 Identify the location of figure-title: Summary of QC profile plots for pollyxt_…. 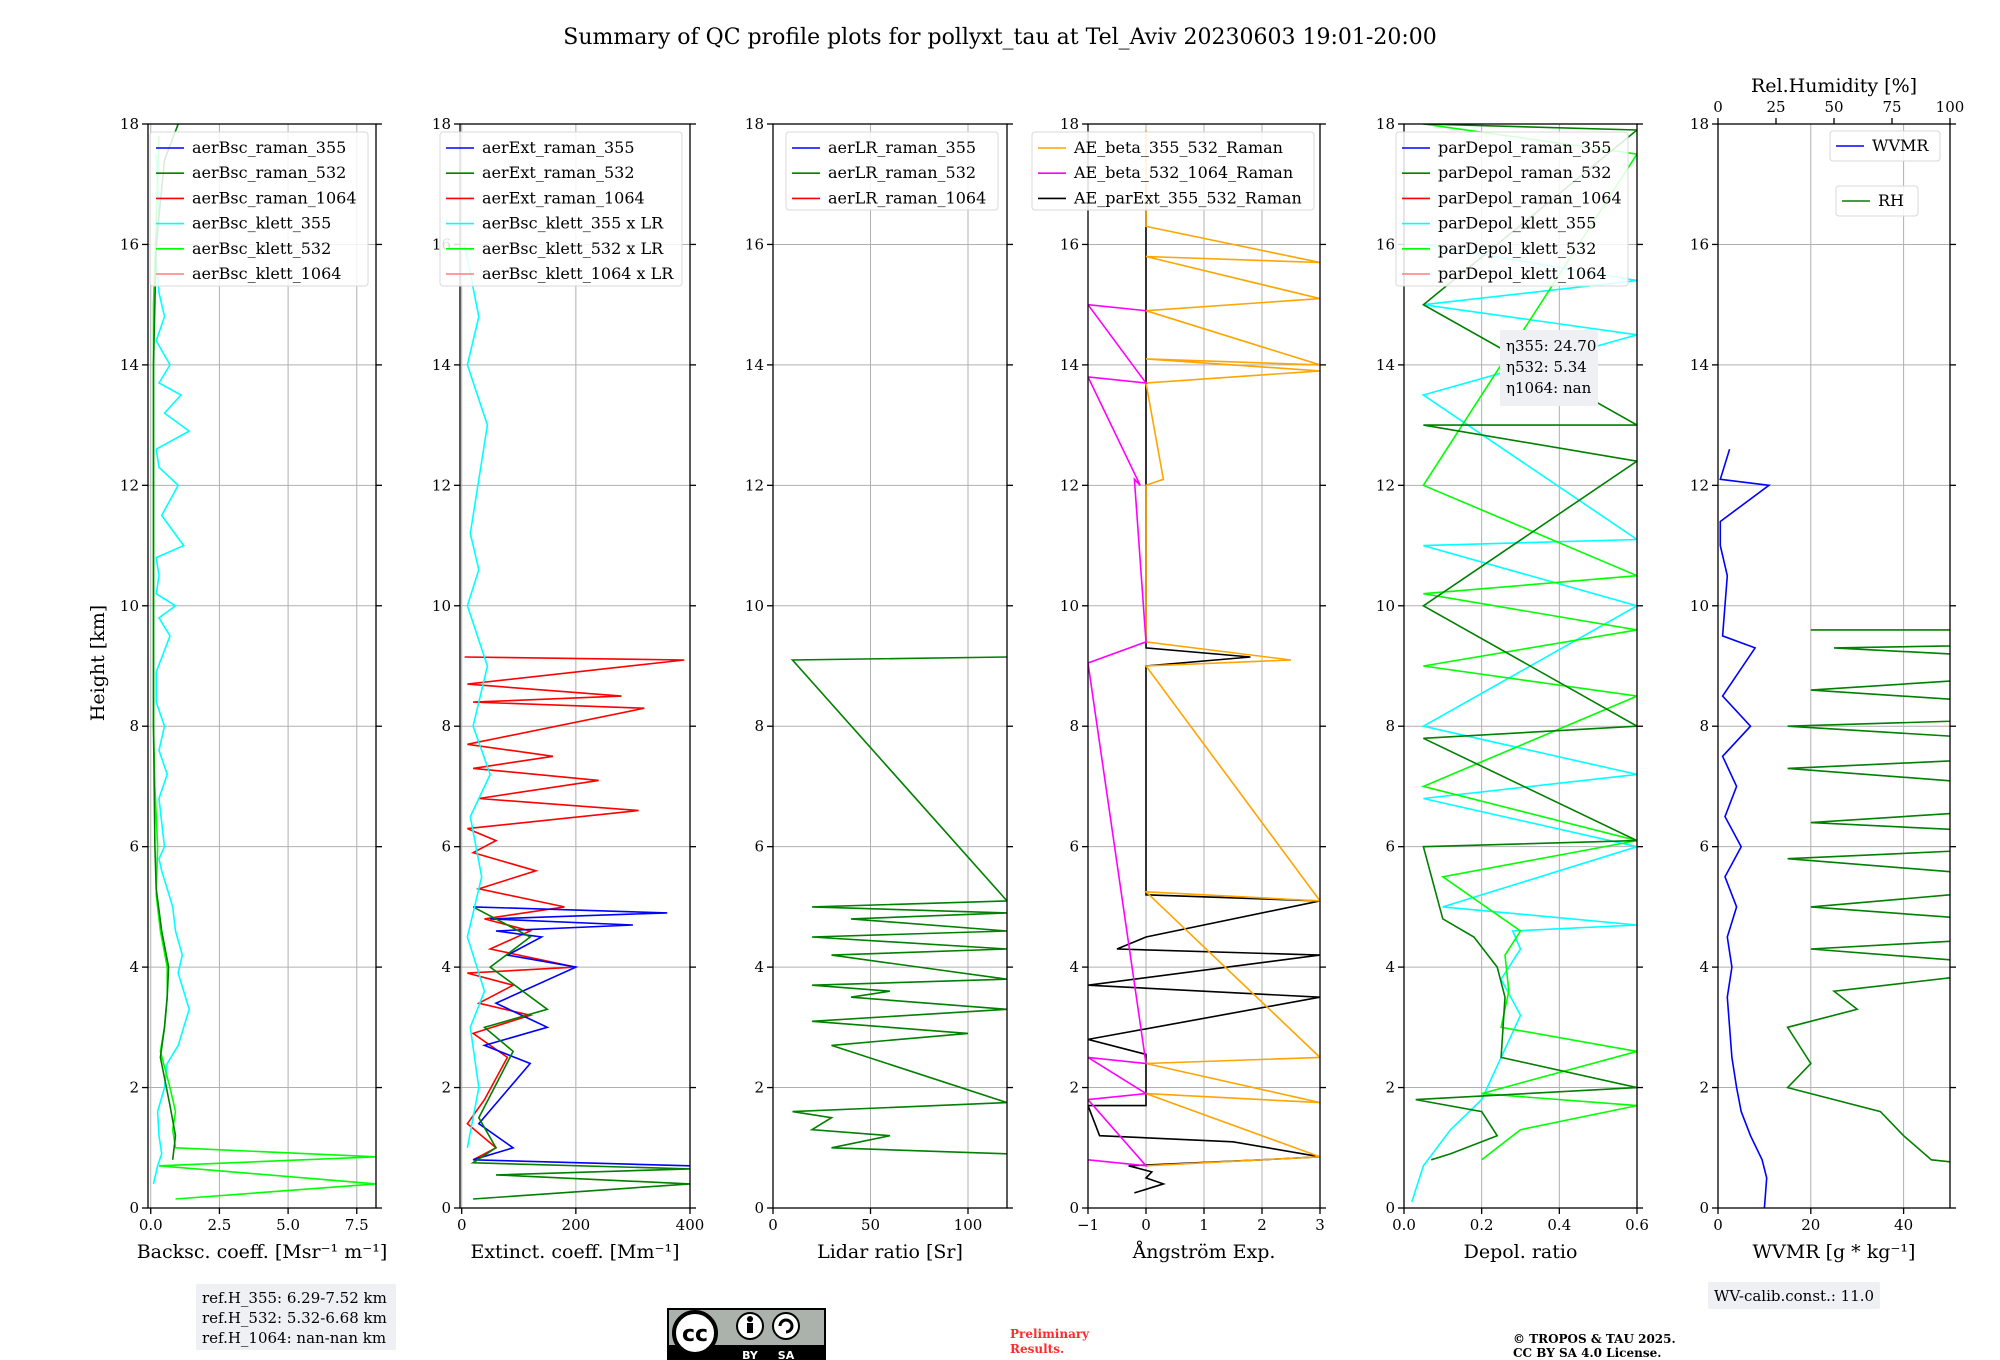
(999, 37).